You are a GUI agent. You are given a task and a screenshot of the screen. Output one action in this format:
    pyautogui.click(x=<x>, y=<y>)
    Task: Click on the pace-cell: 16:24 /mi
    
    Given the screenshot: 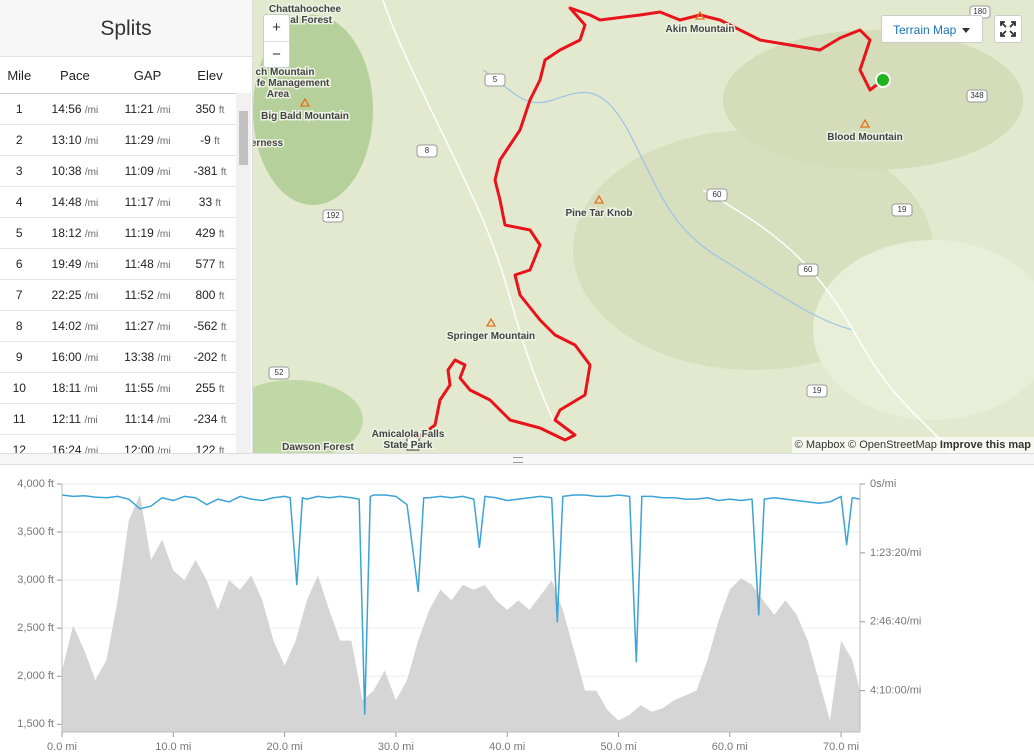 What is the action you would take?
    pyautogui.click(x=75, y=443)
    